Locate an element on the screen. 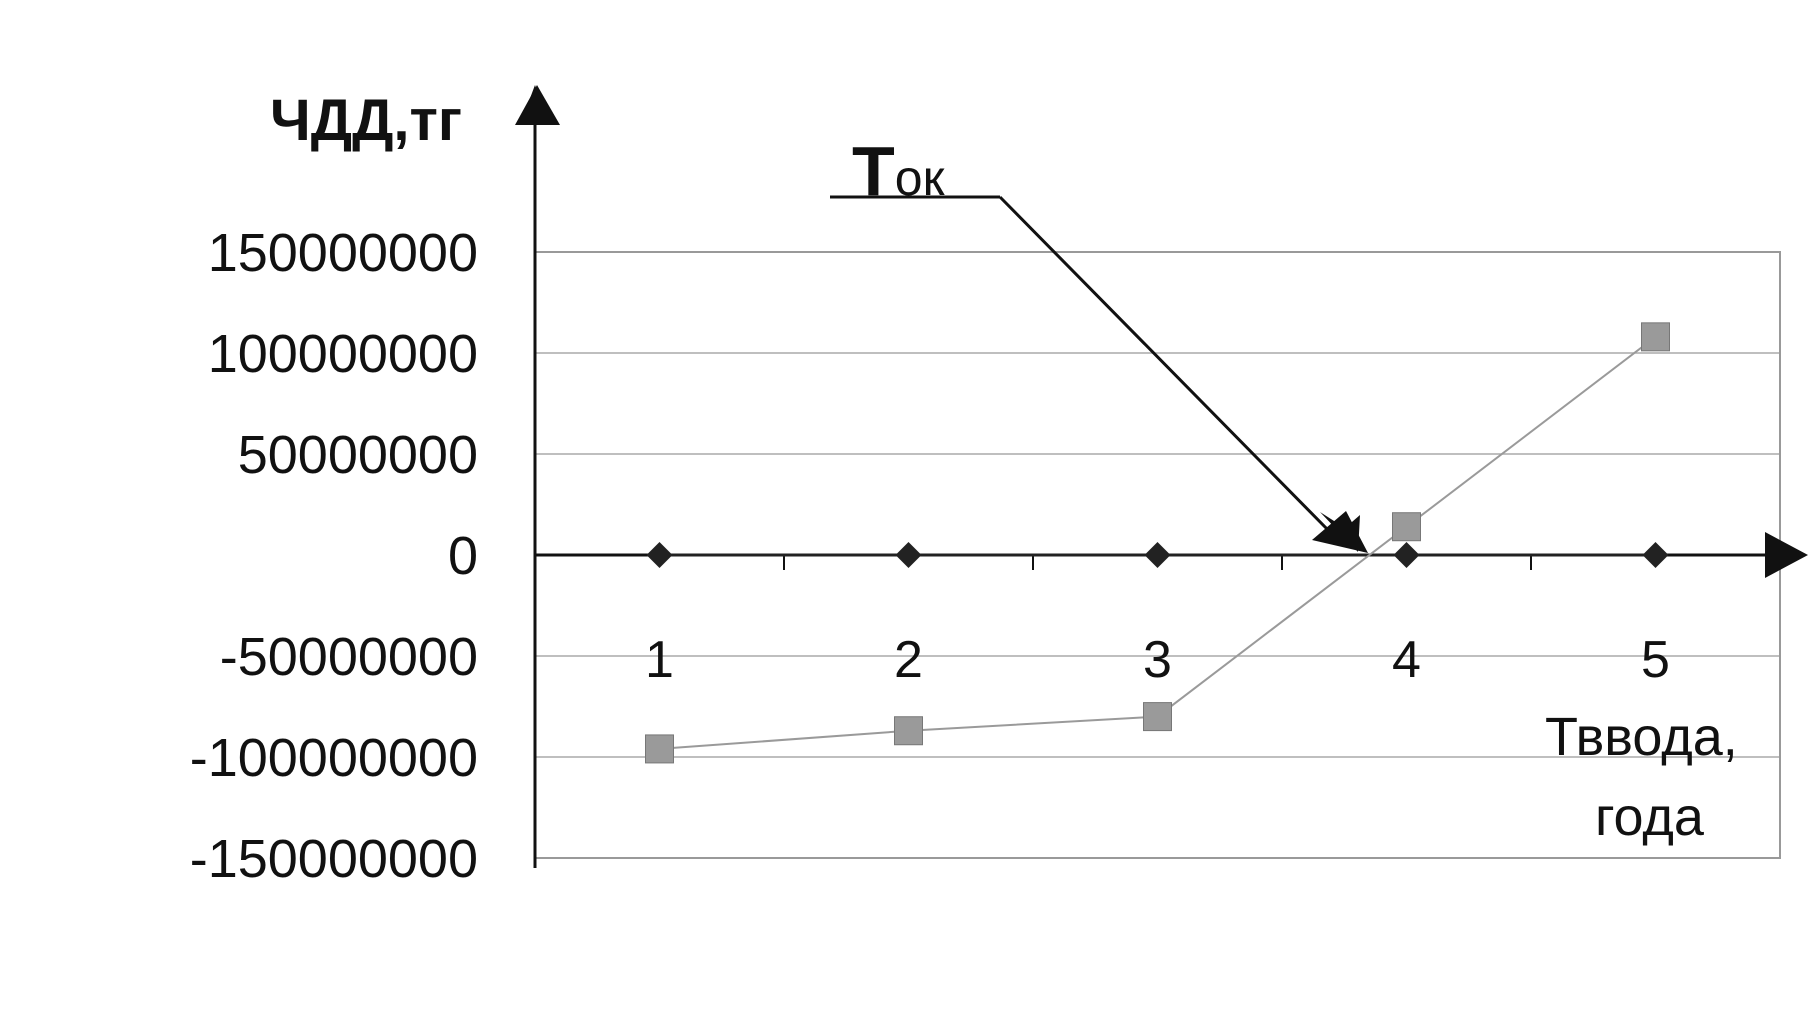  x-tick-labels: 1 2 3 4 5 is located at coordinates (1157, 660).